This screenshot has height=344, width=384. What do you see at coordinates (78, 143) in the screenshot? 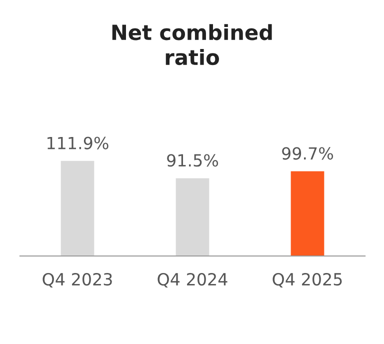
I see `data-label: 111.9%` at bounding box center [78, 143].